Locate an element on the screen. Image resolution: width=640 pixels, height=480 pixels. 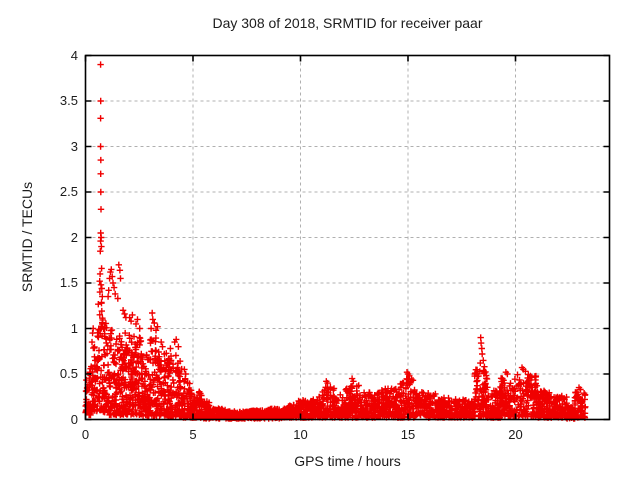
y-tick-label: 1.5 is located at coordinates (68, 282).